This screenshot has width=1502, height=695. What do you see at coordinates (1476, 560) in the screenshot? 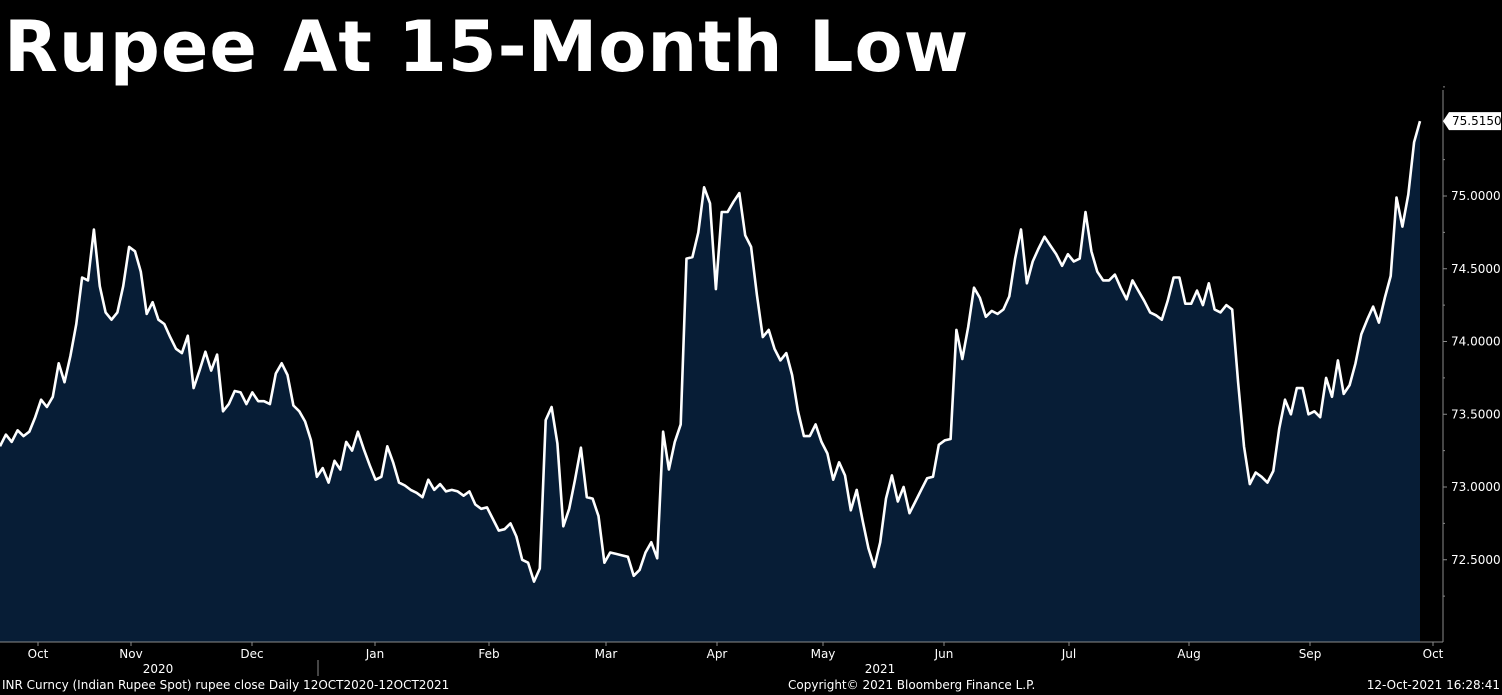
I see `y-tick-label: 72.5000` at bounding box center [1476, 560].